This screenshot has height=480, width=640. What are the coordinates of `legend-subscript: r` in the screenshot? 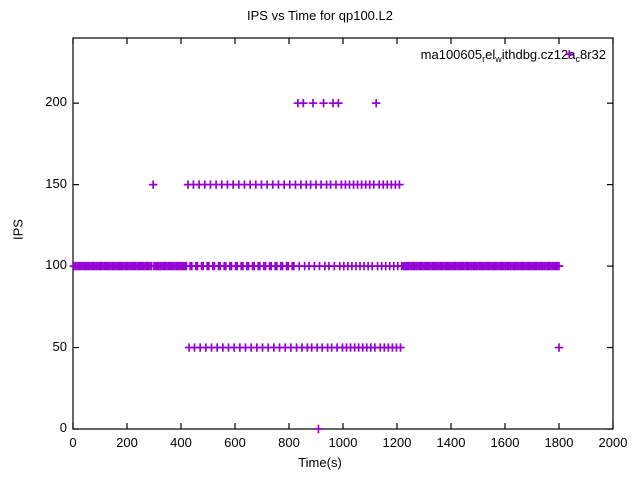 It's located at (484, 59).